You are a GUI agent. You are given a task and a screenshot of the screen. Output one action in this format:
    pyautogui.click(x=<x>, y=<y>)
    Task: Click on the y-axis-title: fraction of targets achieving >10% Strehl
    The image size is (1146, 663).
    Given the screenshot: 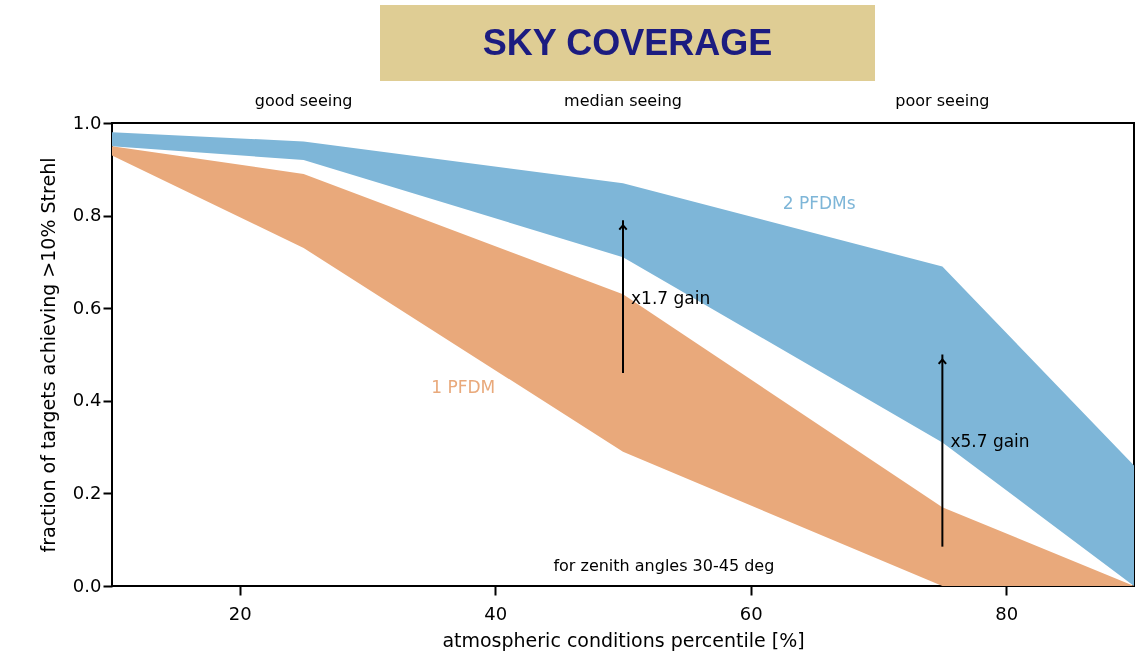 What is the action you would take?
    pyautogui.click(x=47, y=355)
    